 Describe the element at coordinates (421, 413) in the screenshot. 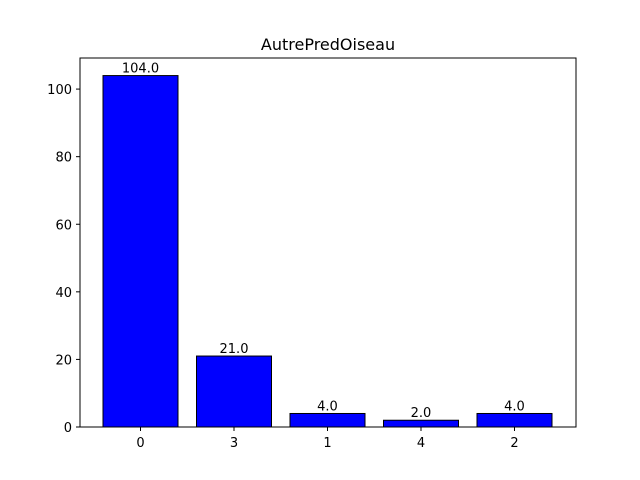

I see `data-label-4: 2.0` at that location.